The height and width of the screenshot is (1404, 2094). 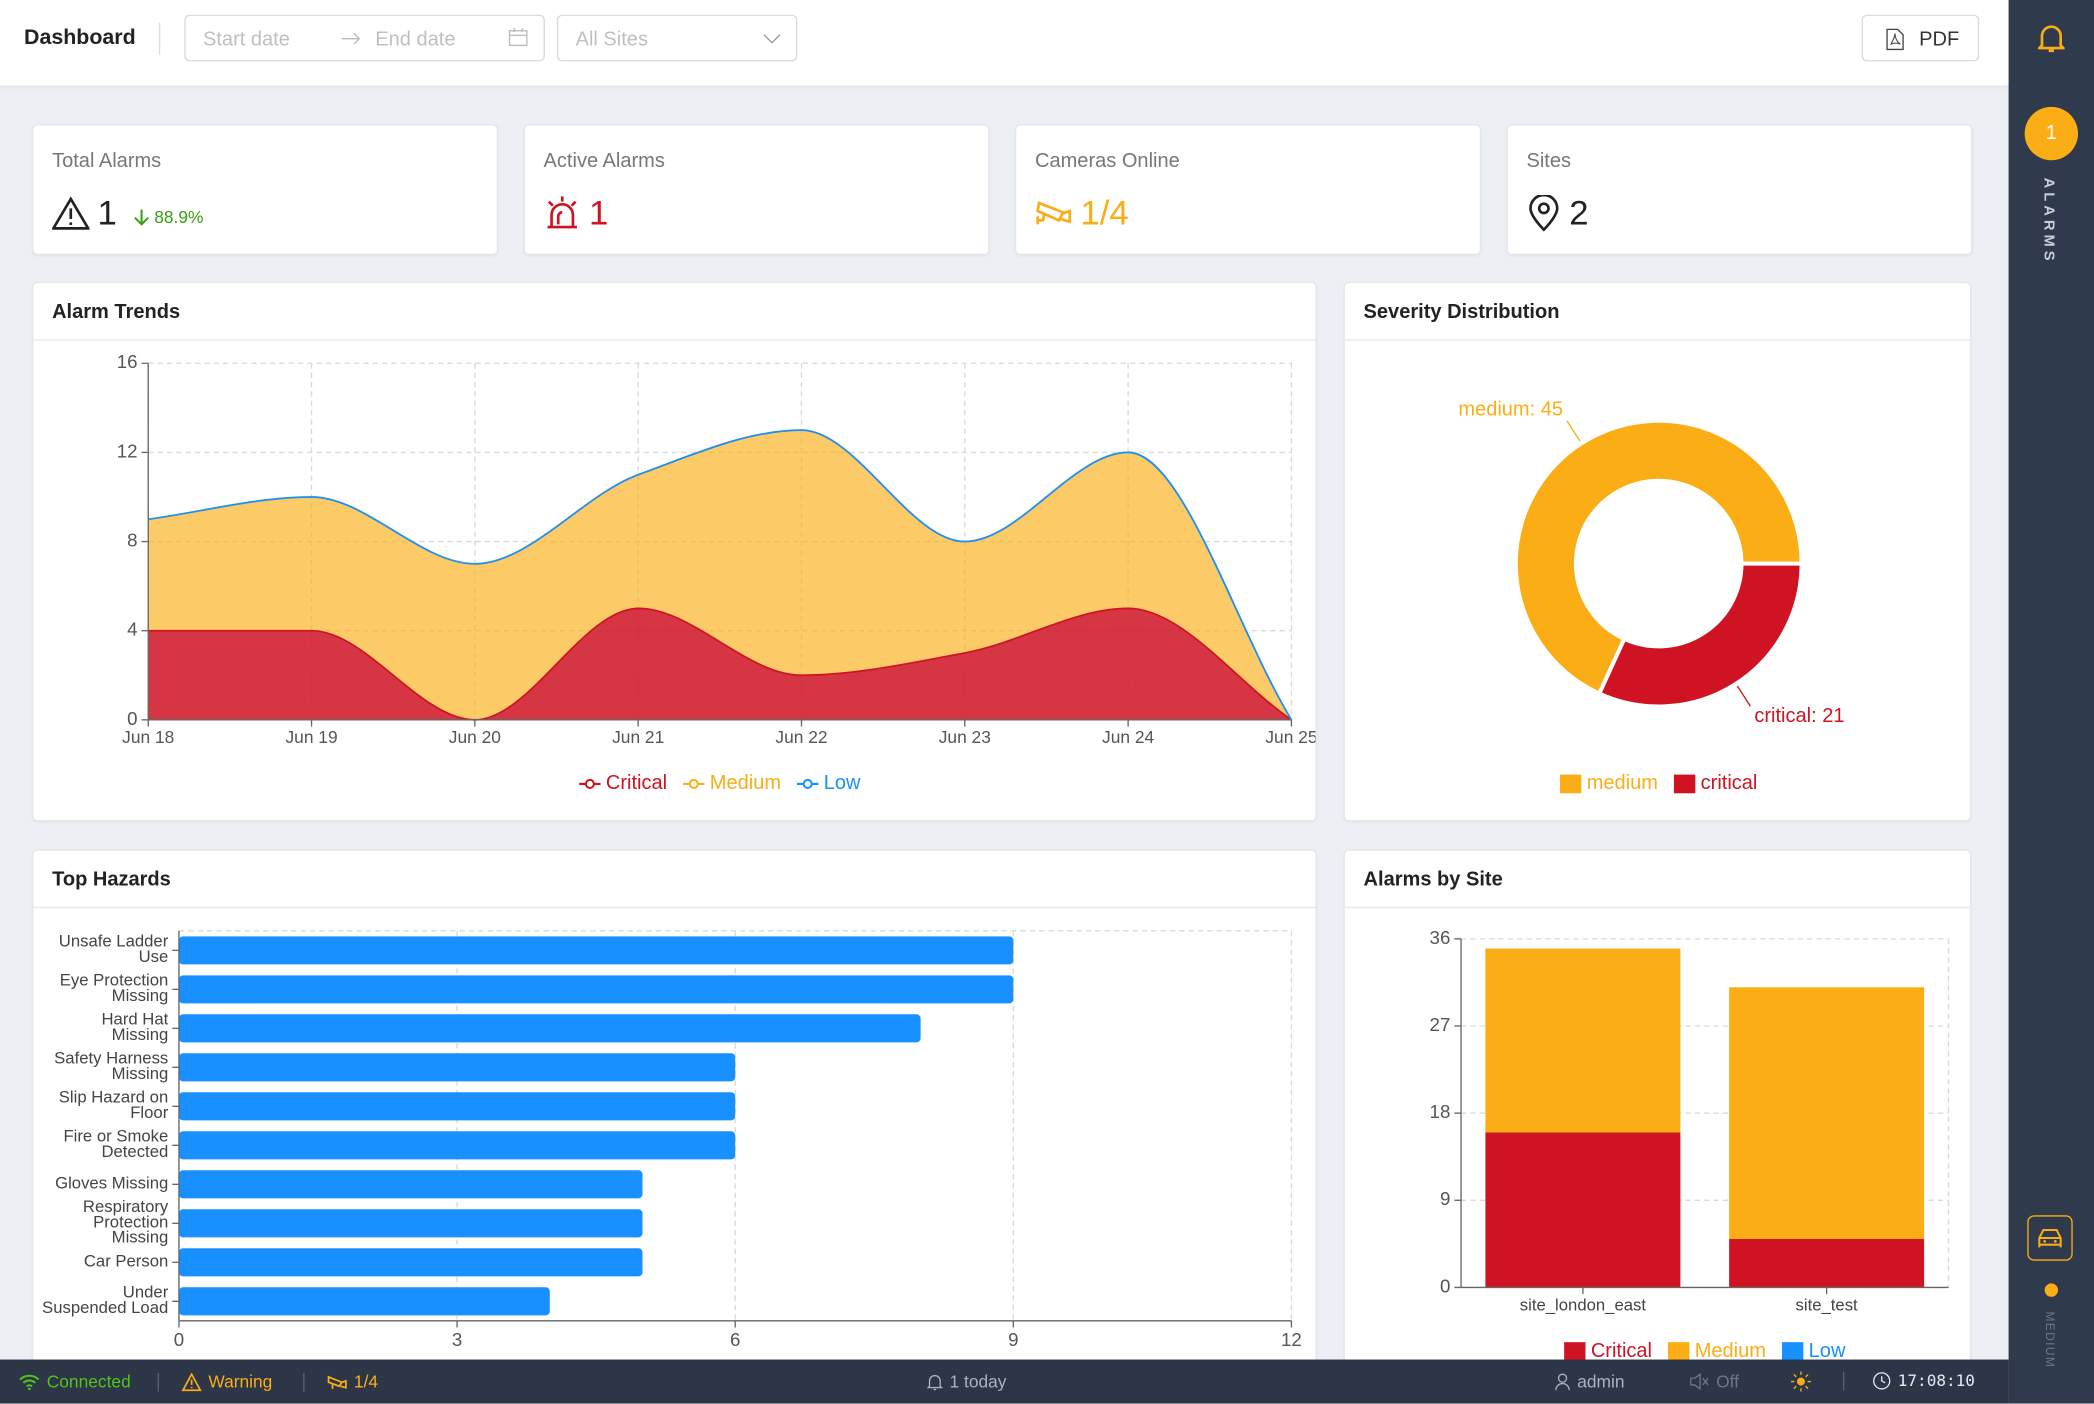 What do you see at coordinates (126, 1261) in the screenshot?
I see `y-tick-label: Car Person` at bounding box center [126, 1261].